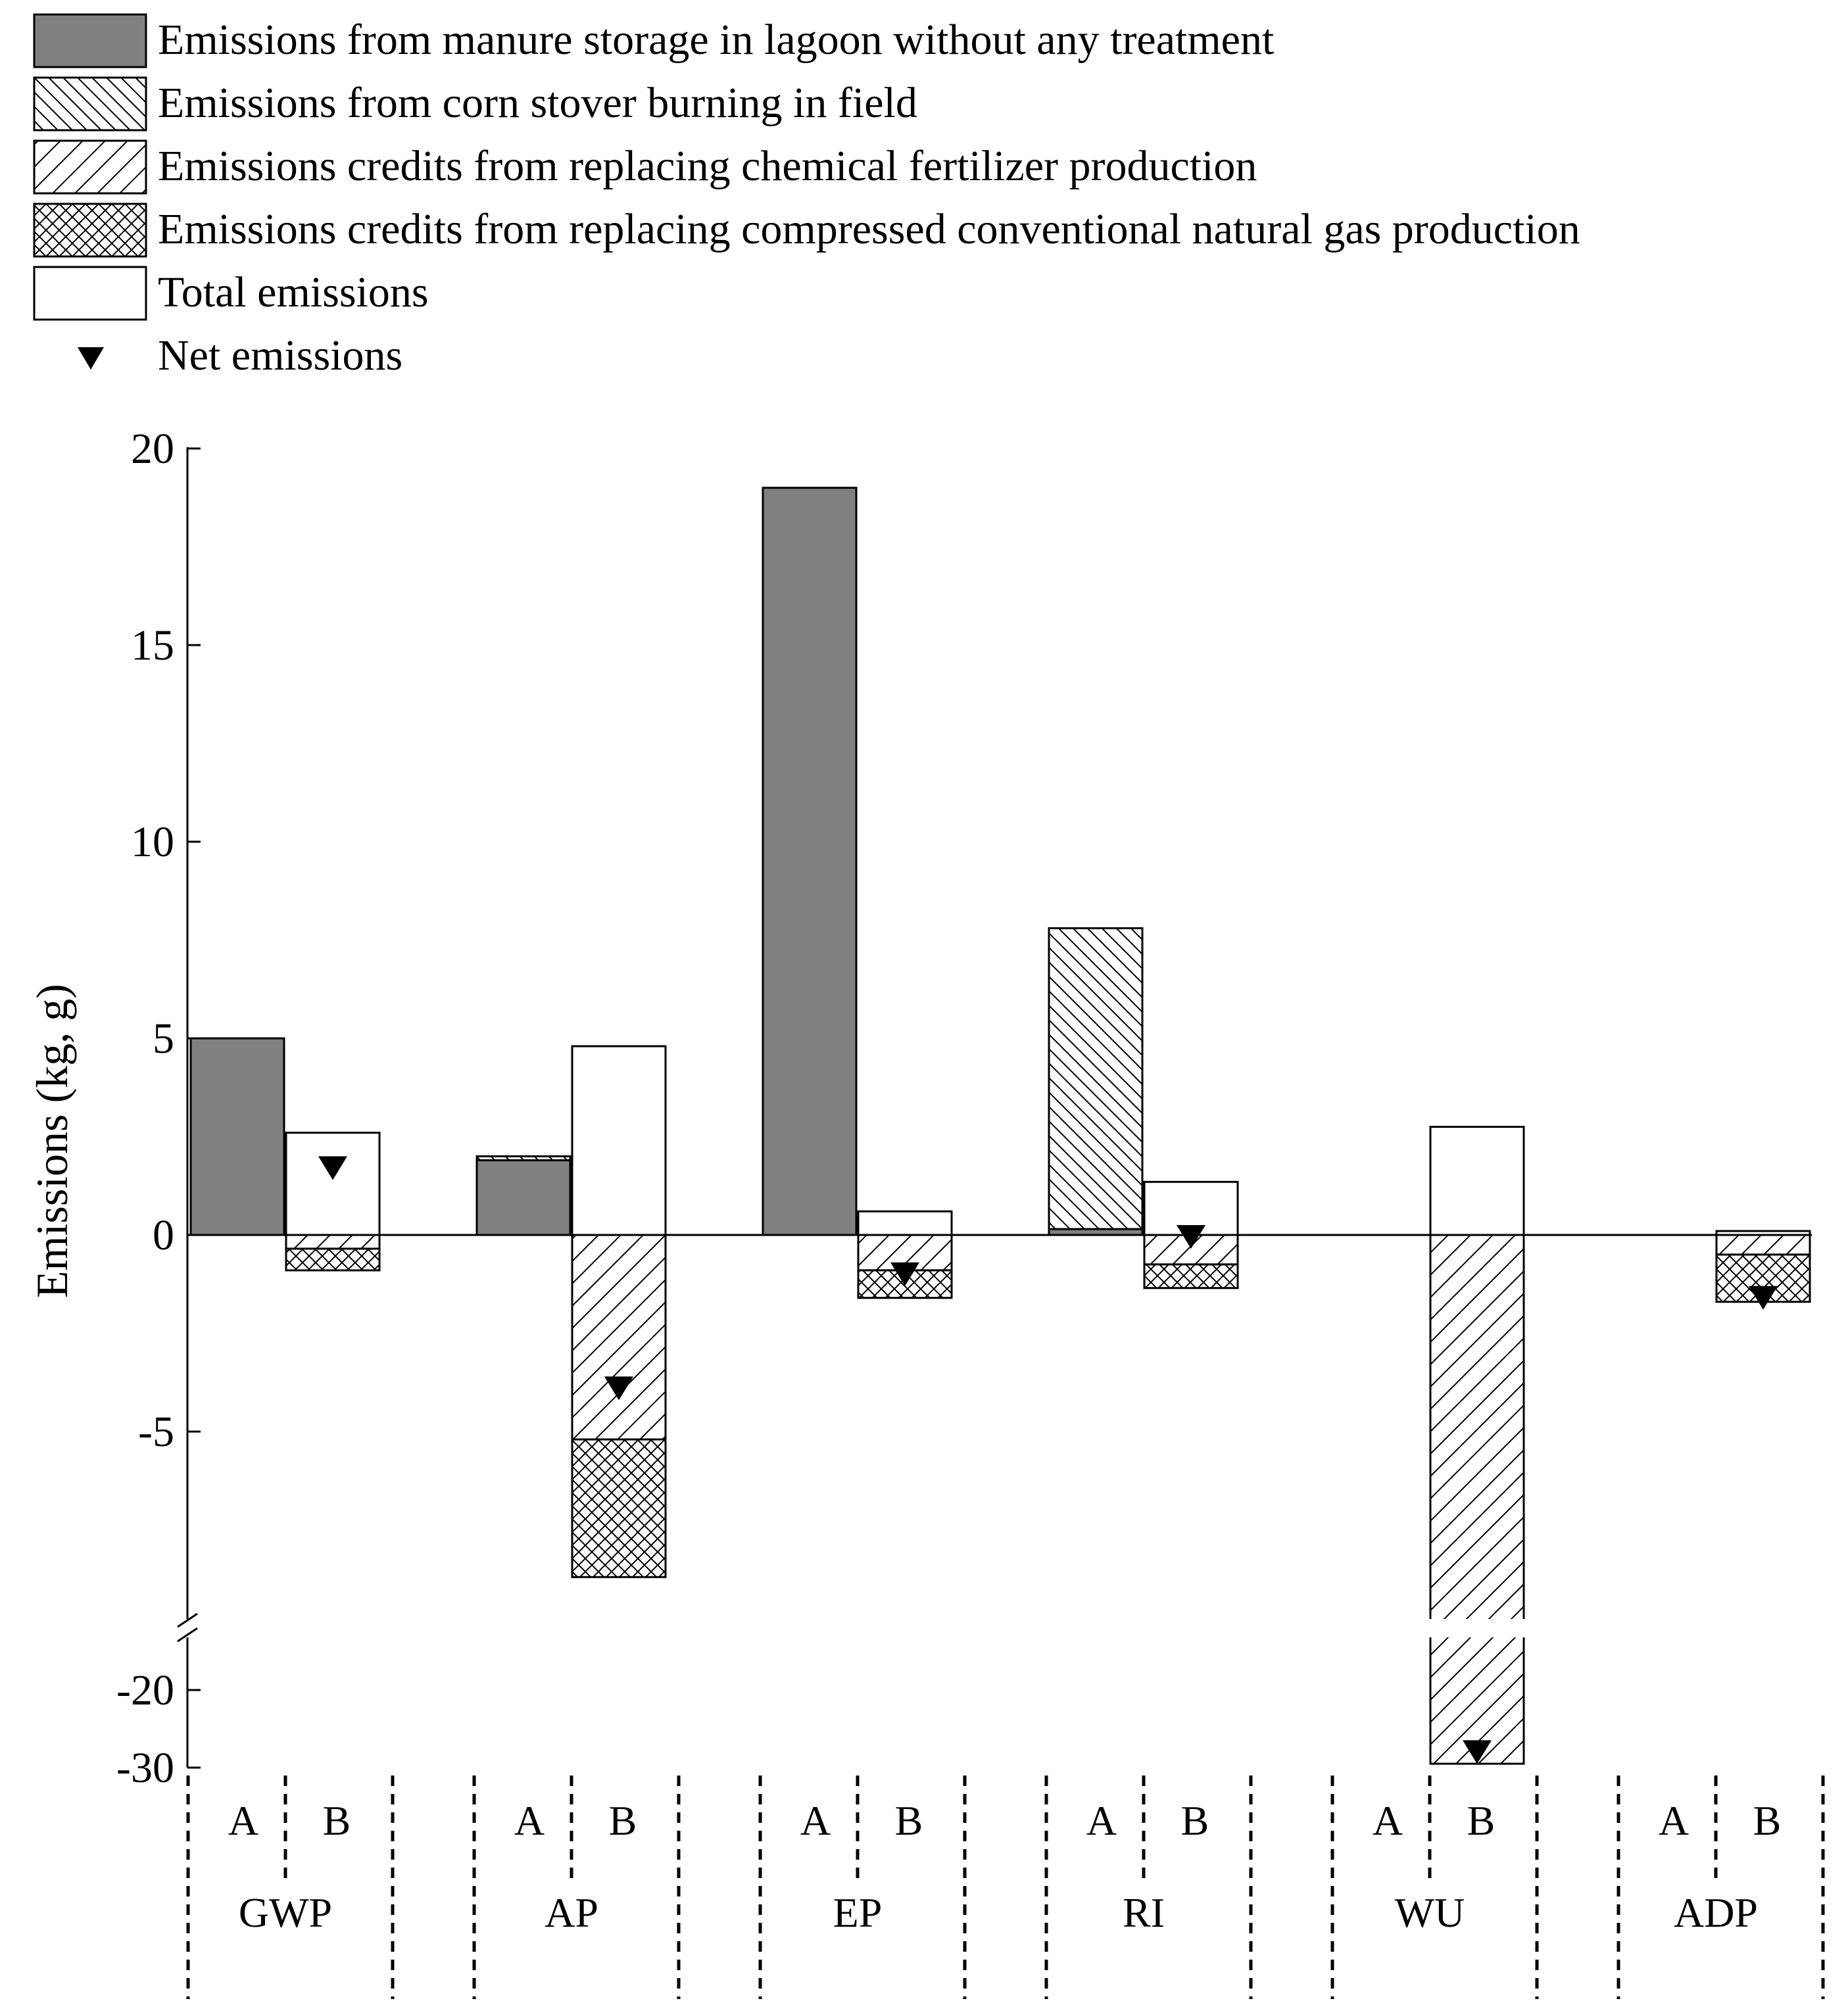  I want to click on net-marker-gwp, so click(332, 1168).